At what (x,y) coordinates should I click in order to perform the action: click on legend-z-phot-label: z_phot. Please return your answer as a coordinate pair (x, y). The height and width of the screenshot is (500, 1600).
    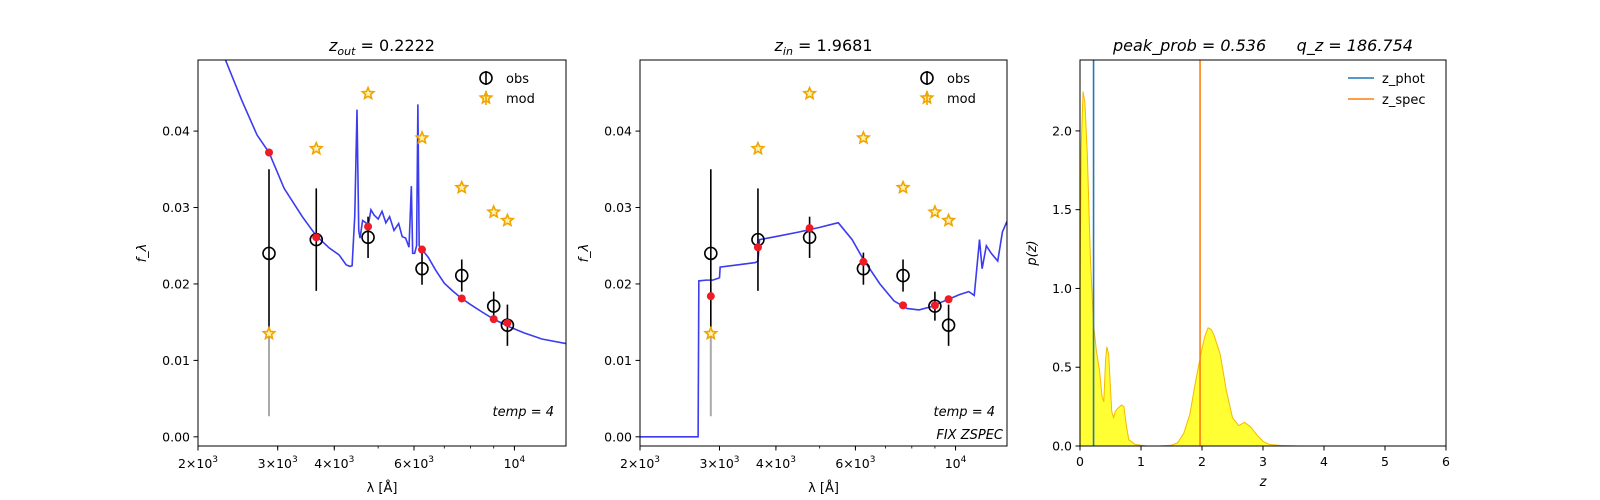
    Looking at the image, I should click on (1403, 79).